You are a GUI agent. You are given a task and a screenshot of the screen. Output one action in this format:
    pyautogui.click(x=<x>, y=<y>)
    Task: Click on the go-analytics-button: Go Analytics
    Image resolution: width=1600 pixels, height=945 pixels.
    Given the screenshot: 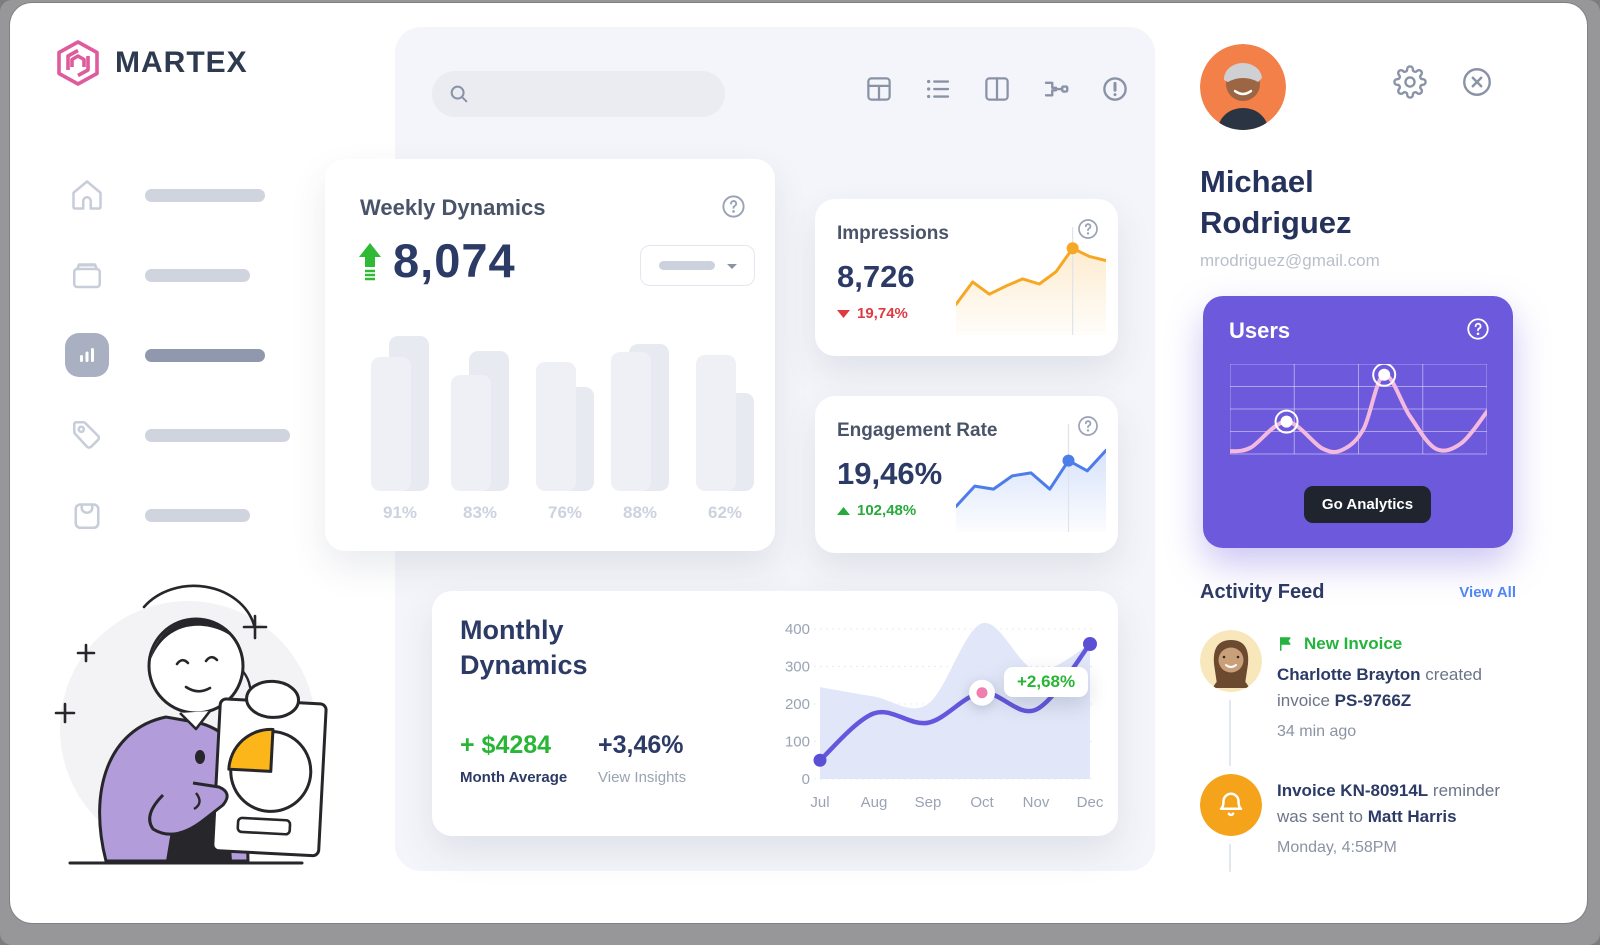 What is the action you would take?
    pyautogui.click(x=1367, y=504)
    